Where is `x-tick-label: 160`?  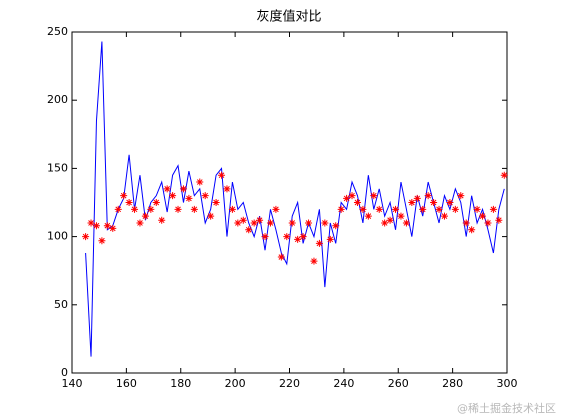
x-tick-label: 160 is located at coordinates (126, 383).